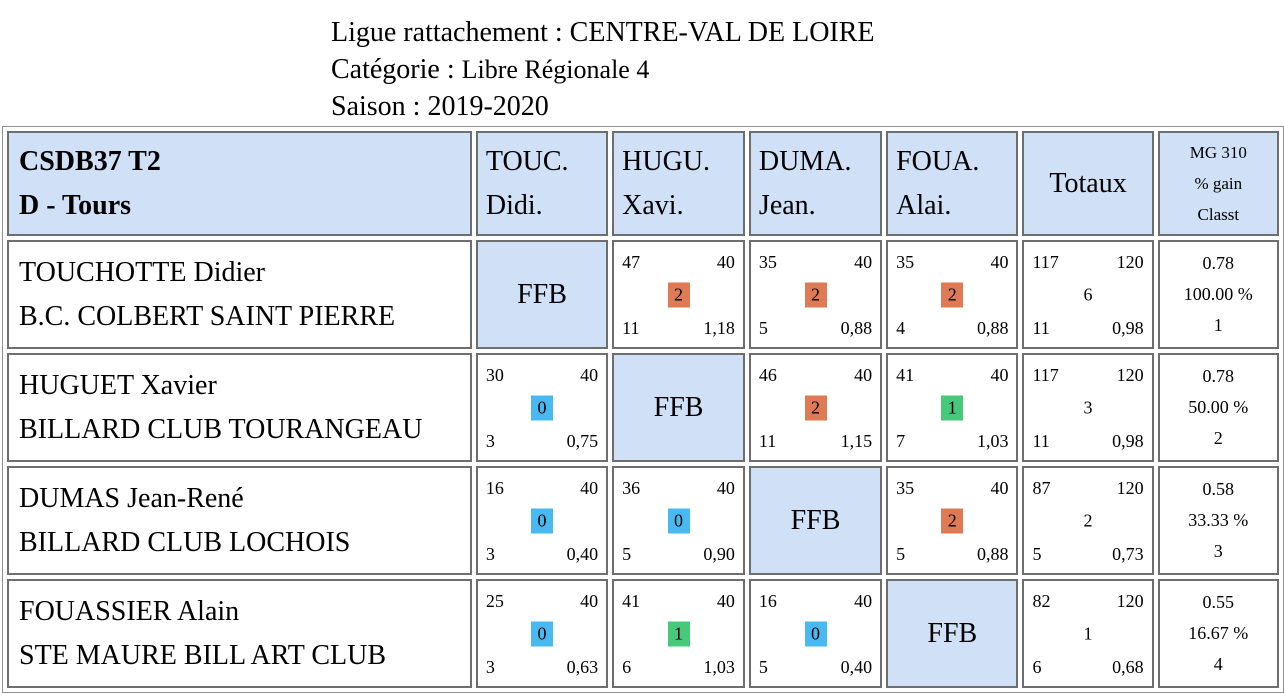 This screenshot has width=1284, height=693. I want to click on player-name: HUGUET Xavier, so click(118, 385).